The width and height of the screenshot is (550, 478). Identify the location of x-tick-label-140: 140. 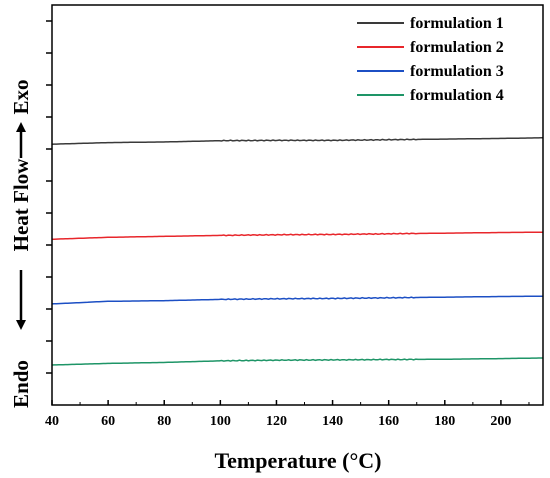
(332, 421).